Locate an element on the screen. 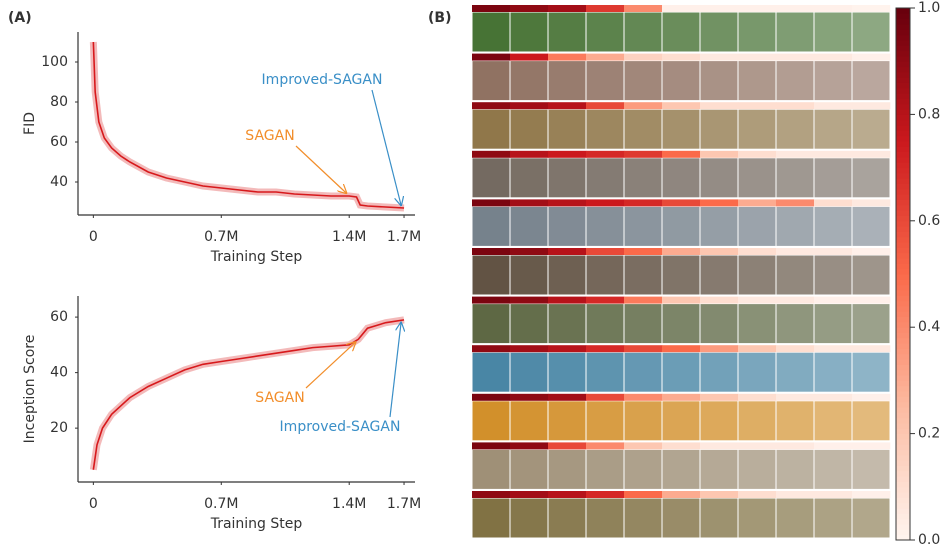 The height and width of the screenshot is (550, 946). x-tick-label: 1.7M is located at coordinates (404, 237).